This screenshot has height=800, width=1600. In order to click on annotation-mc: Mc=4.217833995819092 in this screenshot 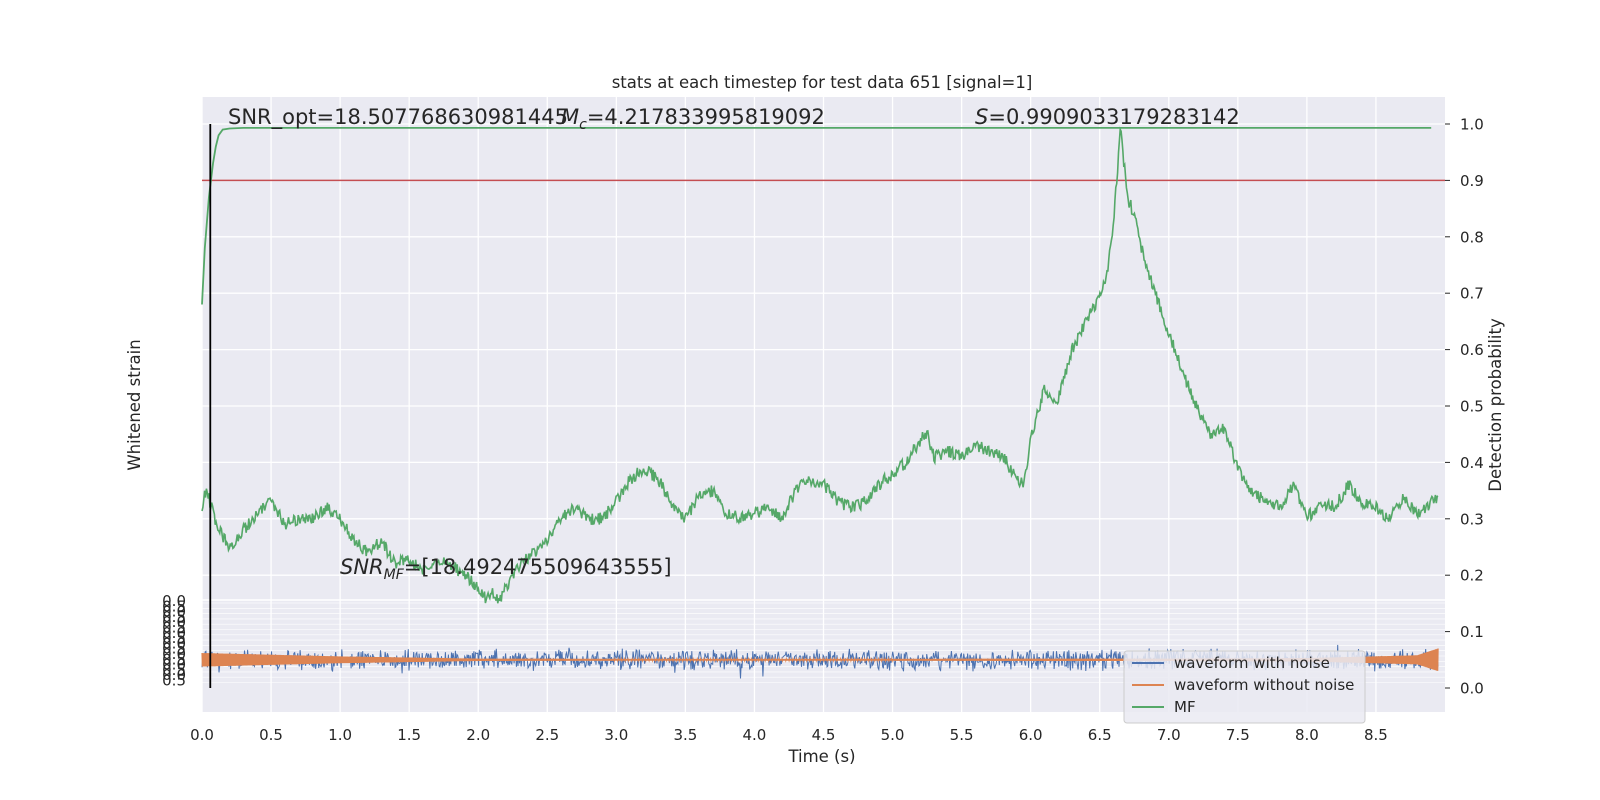, I will do `click(693, 119)`.